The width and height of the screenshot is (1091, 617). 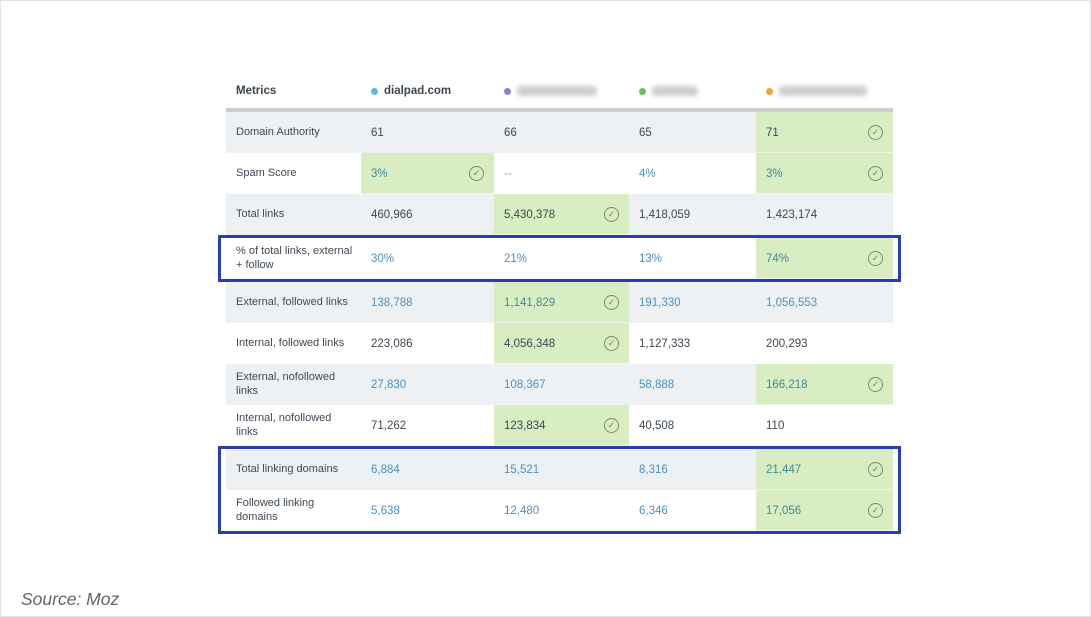 I want to click on metric-value-cell: 191,330, so click(x=692, y=302).